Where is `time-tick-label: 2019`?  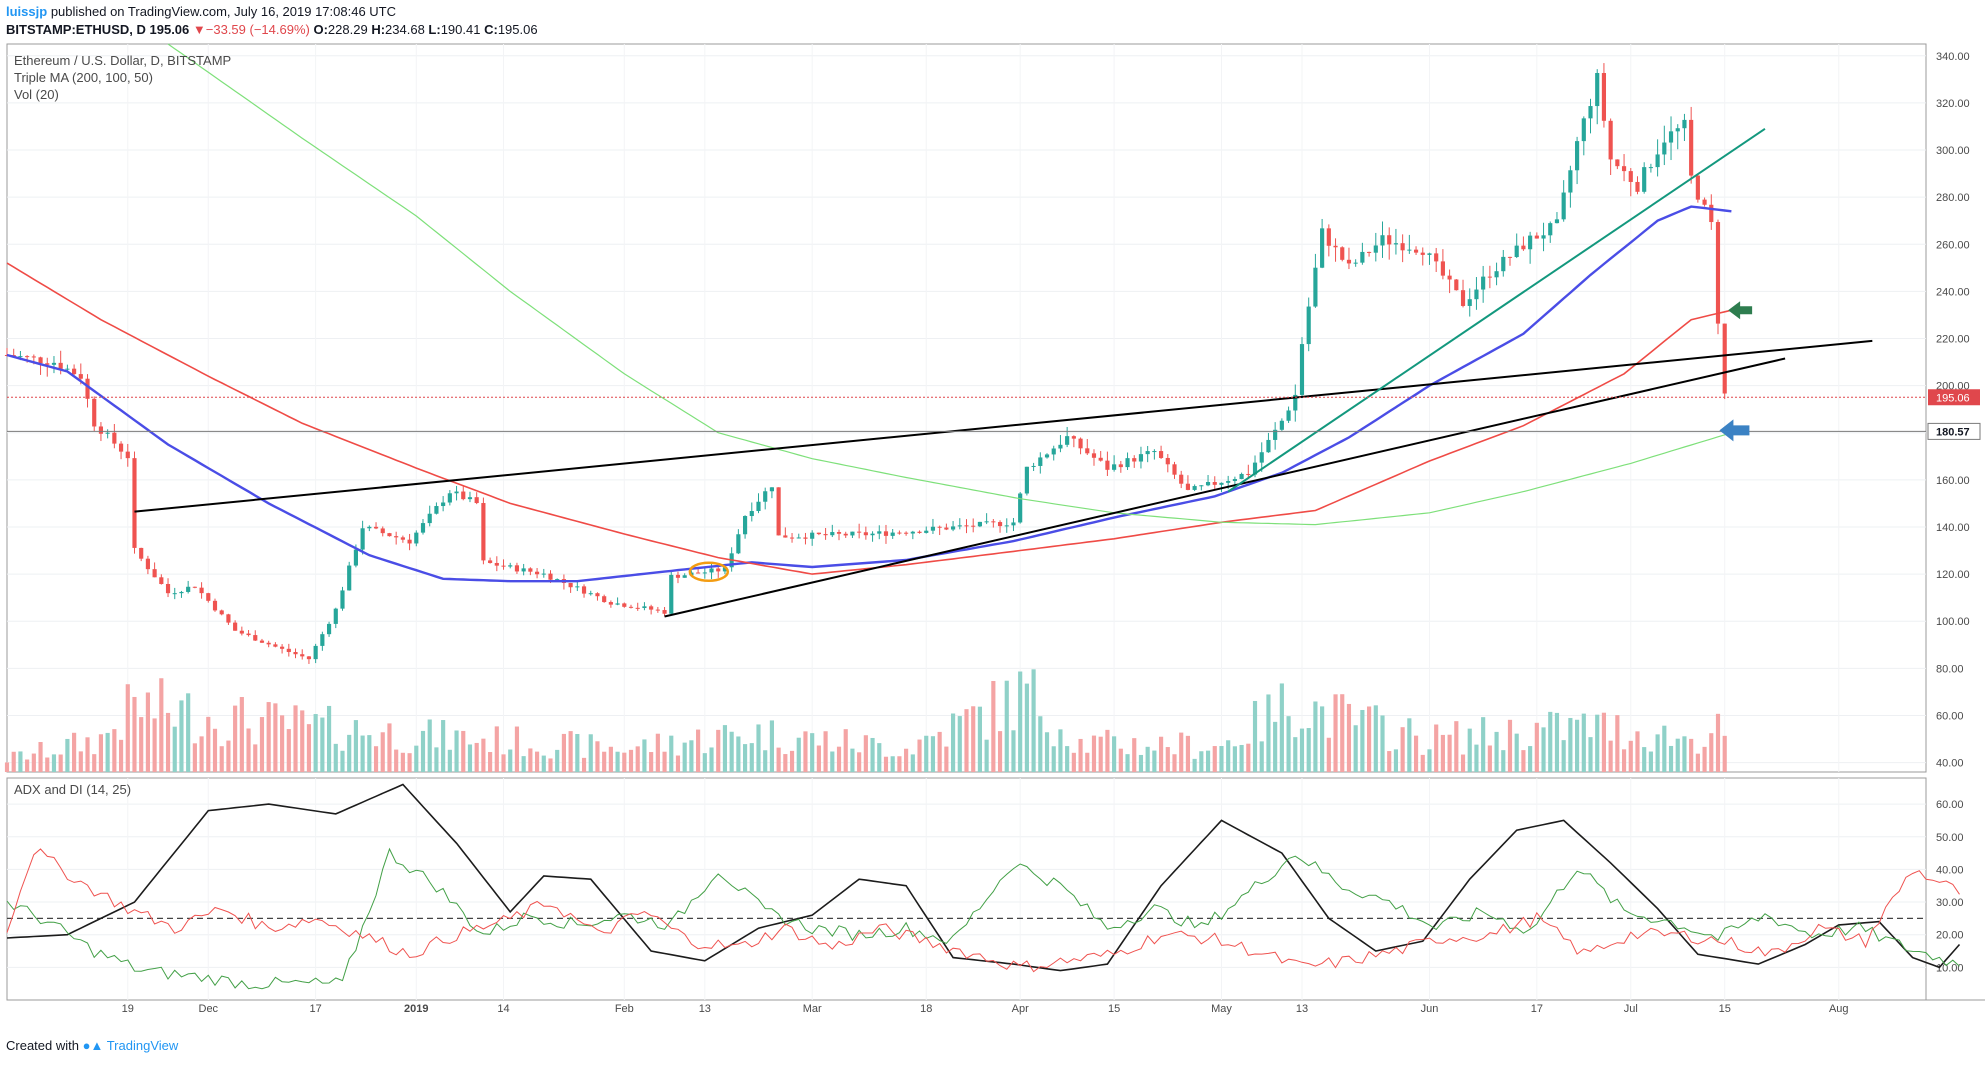
time-tick-label: 2019 is located at coordinates (416, 1009).